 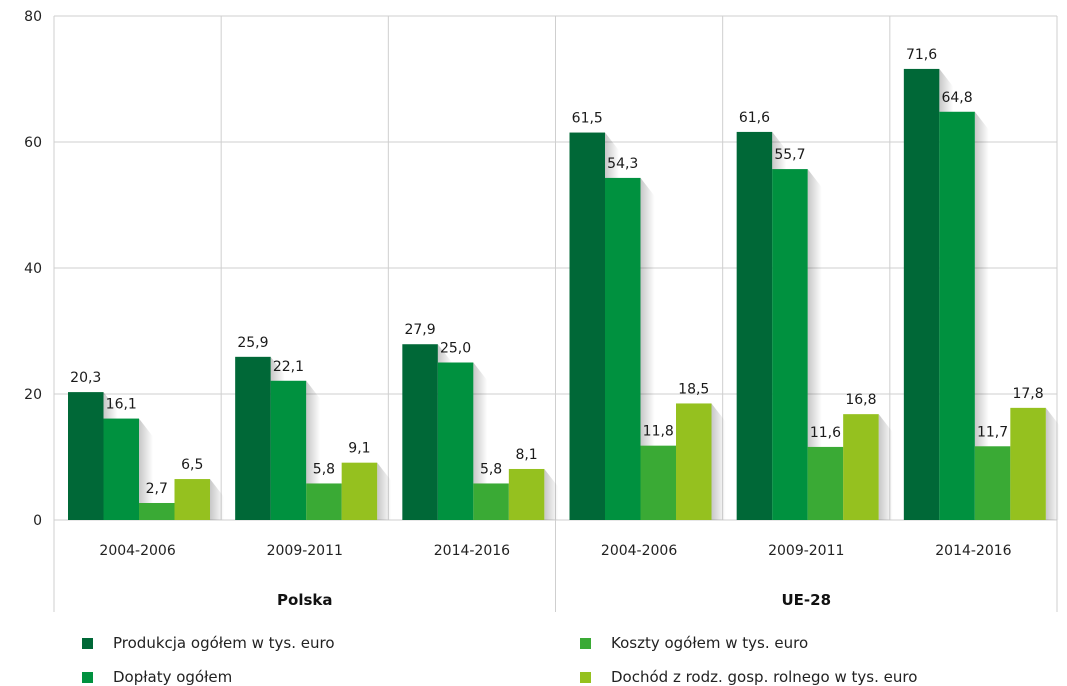 What do you see at coordinates (87, 643) in the screenshot?
I see `legend-swatch-produkcja` at bounding box center [87, 643].